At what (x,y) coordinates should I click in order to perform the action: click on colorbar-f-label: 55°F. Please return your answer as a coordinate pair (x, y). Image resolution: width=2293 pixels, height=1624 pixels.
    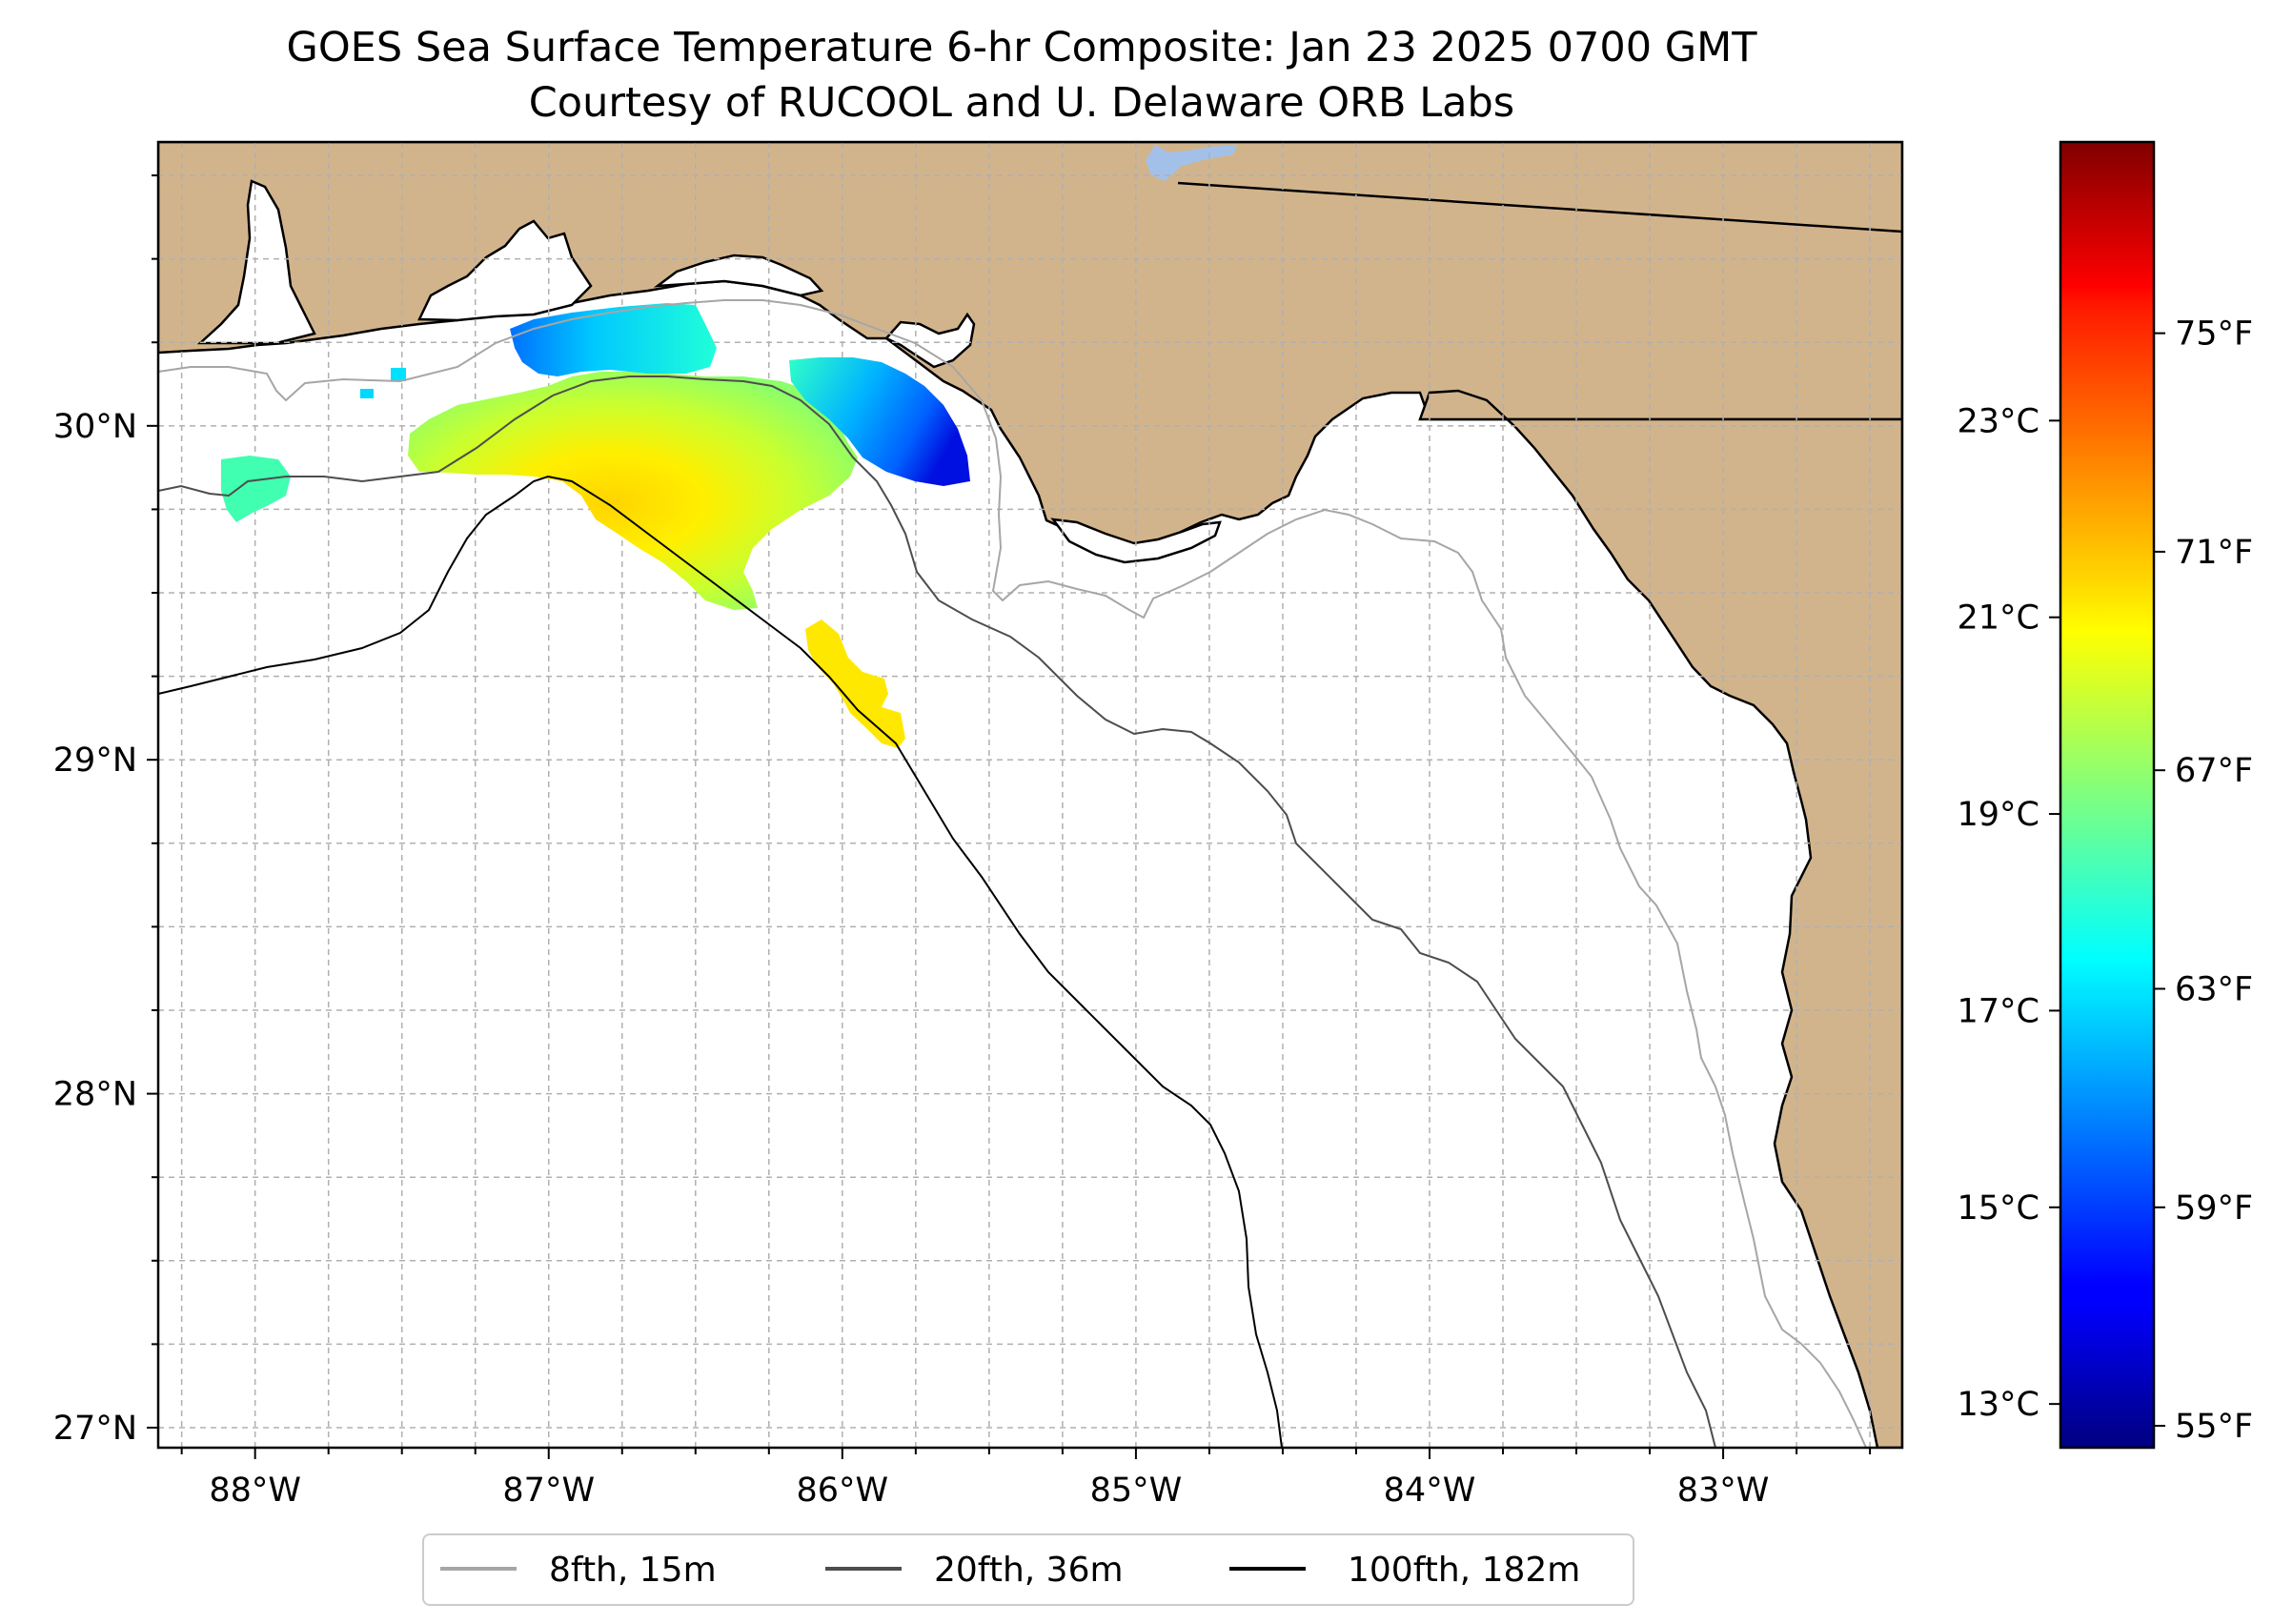
    Looking at the image, I should click on (2214, 1427).